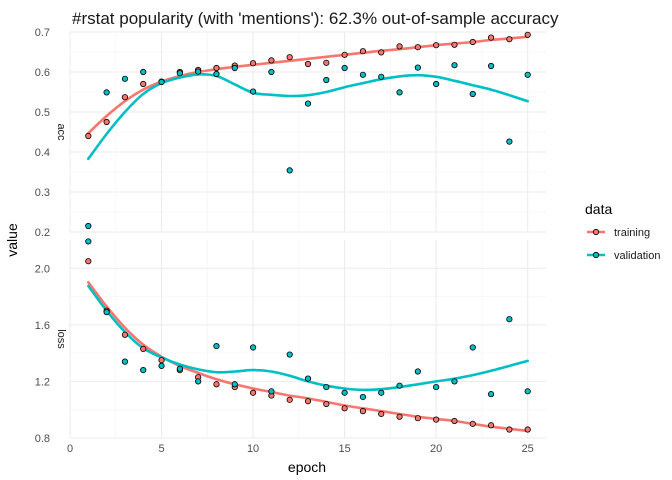 This screenshot has height=480, width=672. What do you see at coordinates (308, 85) in the screenshot?
I see `smooth-line-training` at bounding box center [308, 85].